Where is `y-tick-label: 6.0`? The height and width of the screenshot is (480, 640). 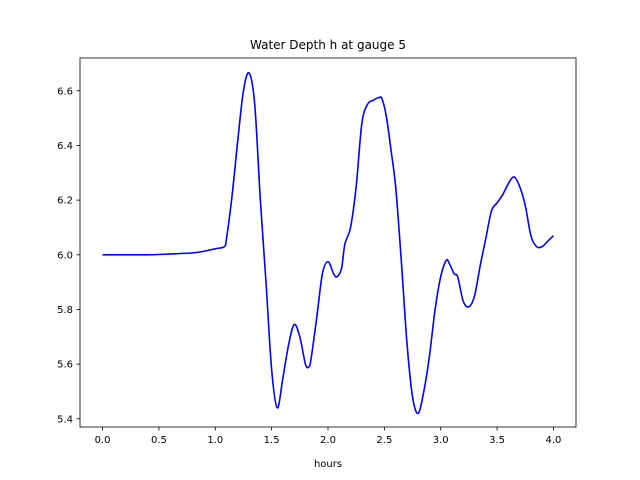
y-tick-label: 6.0 is located at coordinates (65, 255).